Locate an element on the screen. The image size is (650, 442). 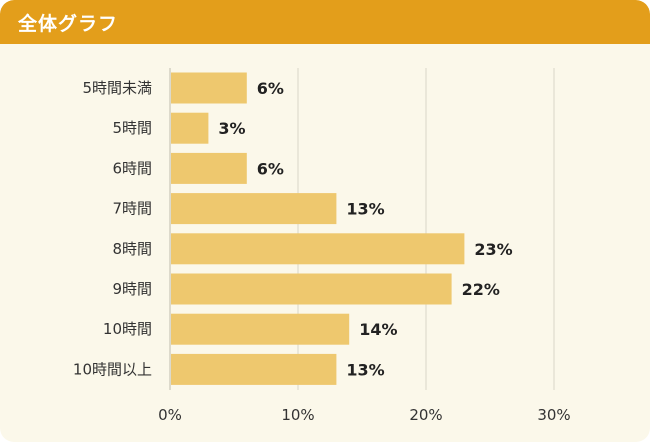
category-label: 7時間 is located at coordinates (132, 209).